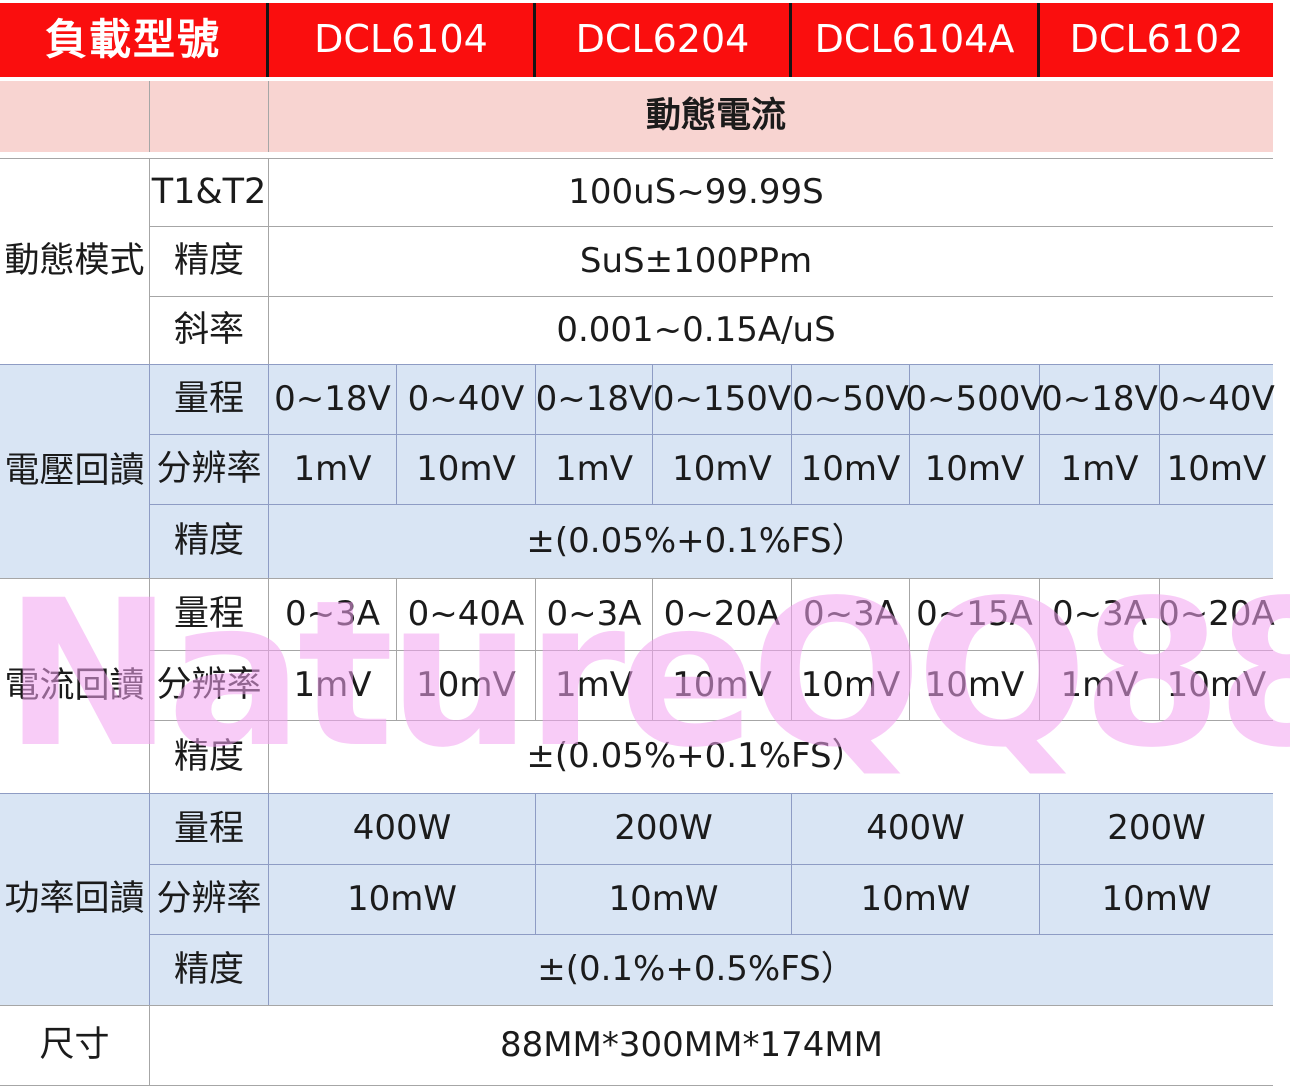 The image size is (1290, 1090). What do you see at coordinates (771, 193) in the screenshot?
I see `value-t1t2: 100uS~99.99S` at bounding box center [771, 193].